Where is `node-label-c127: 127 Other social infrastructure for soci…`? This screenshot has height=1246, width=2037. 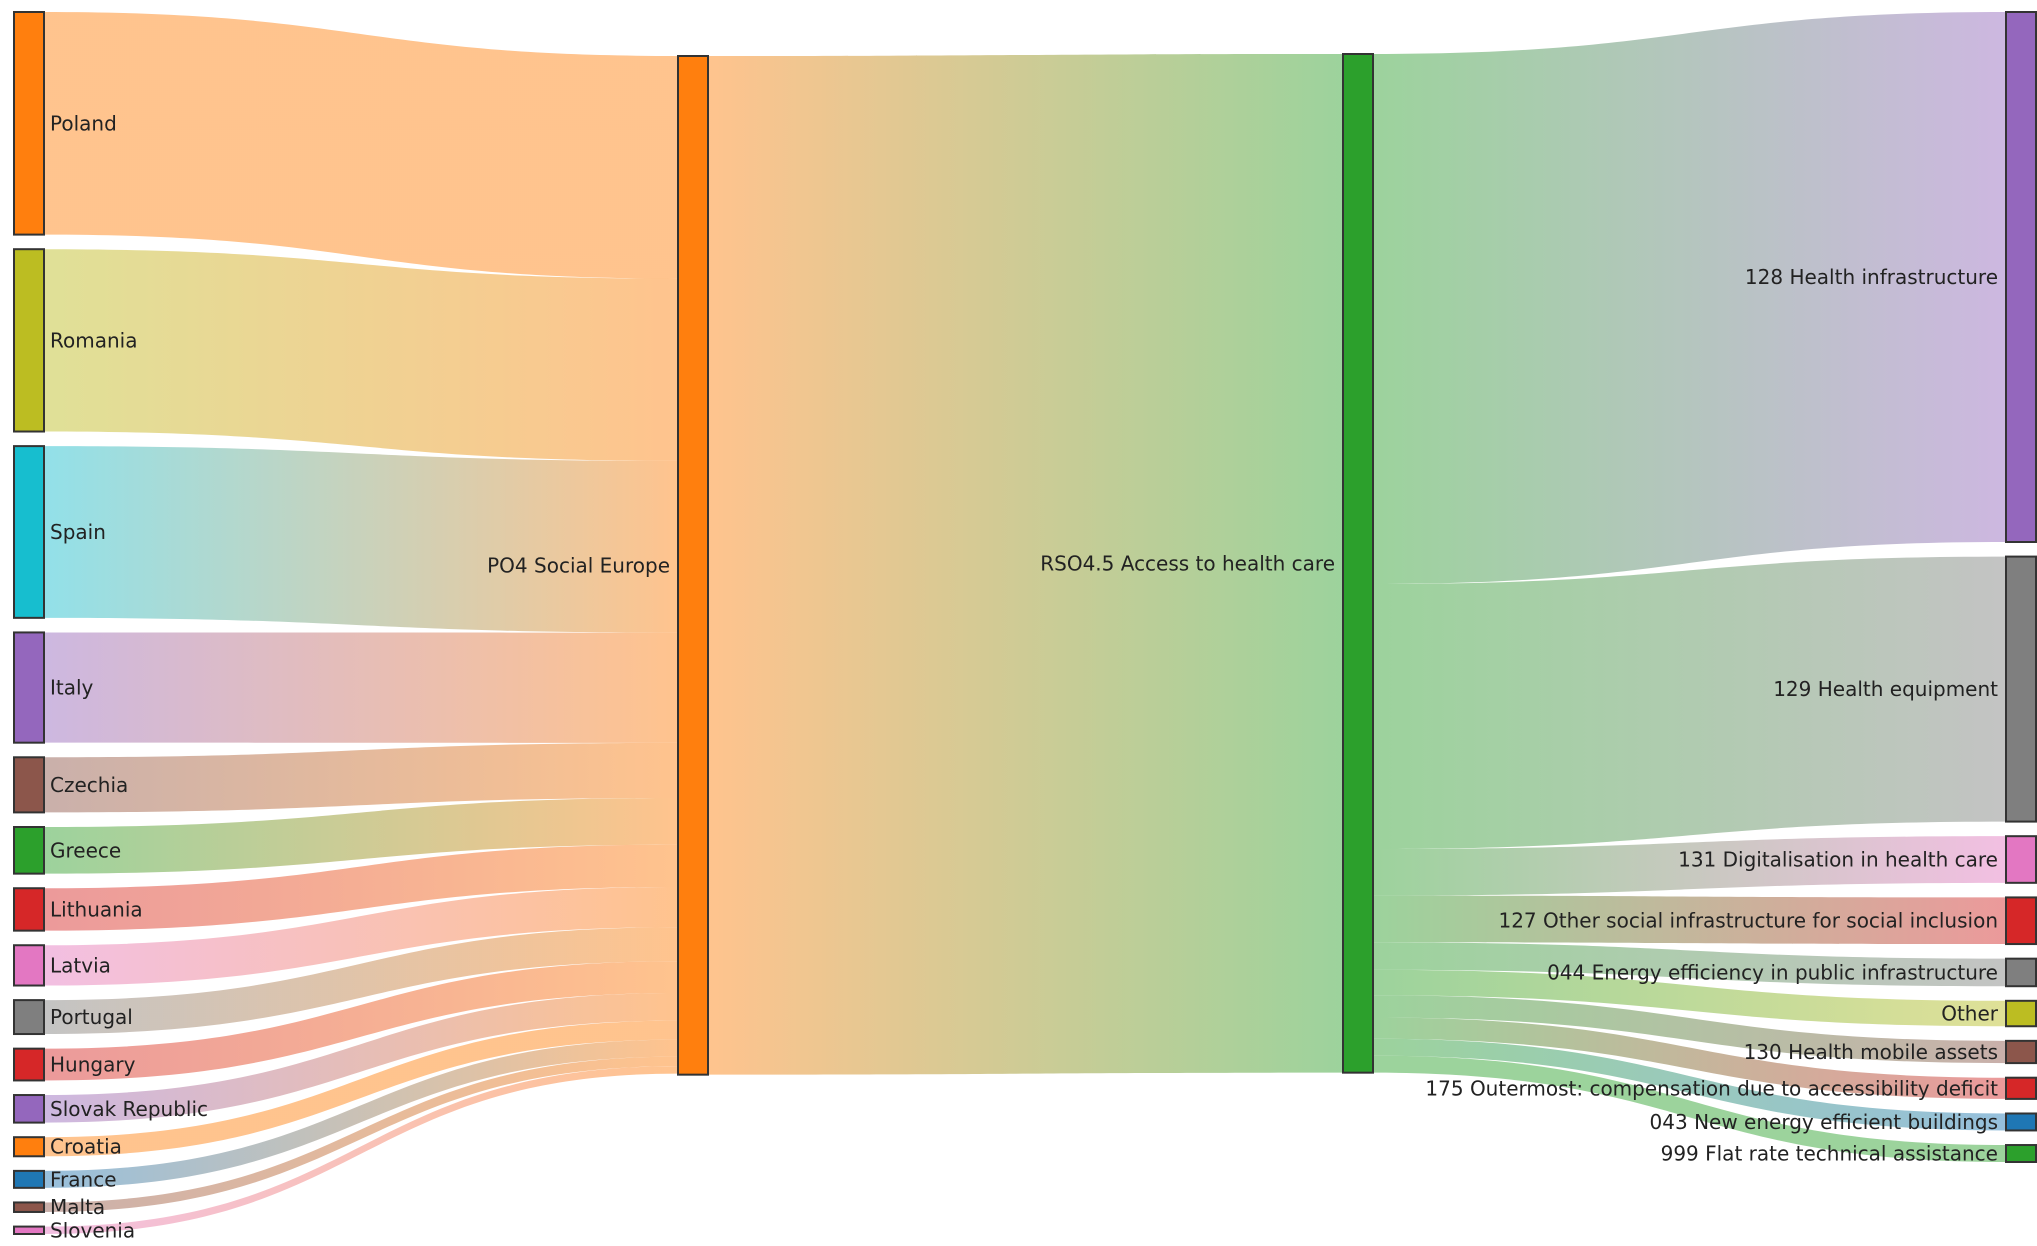
node-label-c127: 127 Other social infrastructure for soci… is located at coordinates (1748, 921).